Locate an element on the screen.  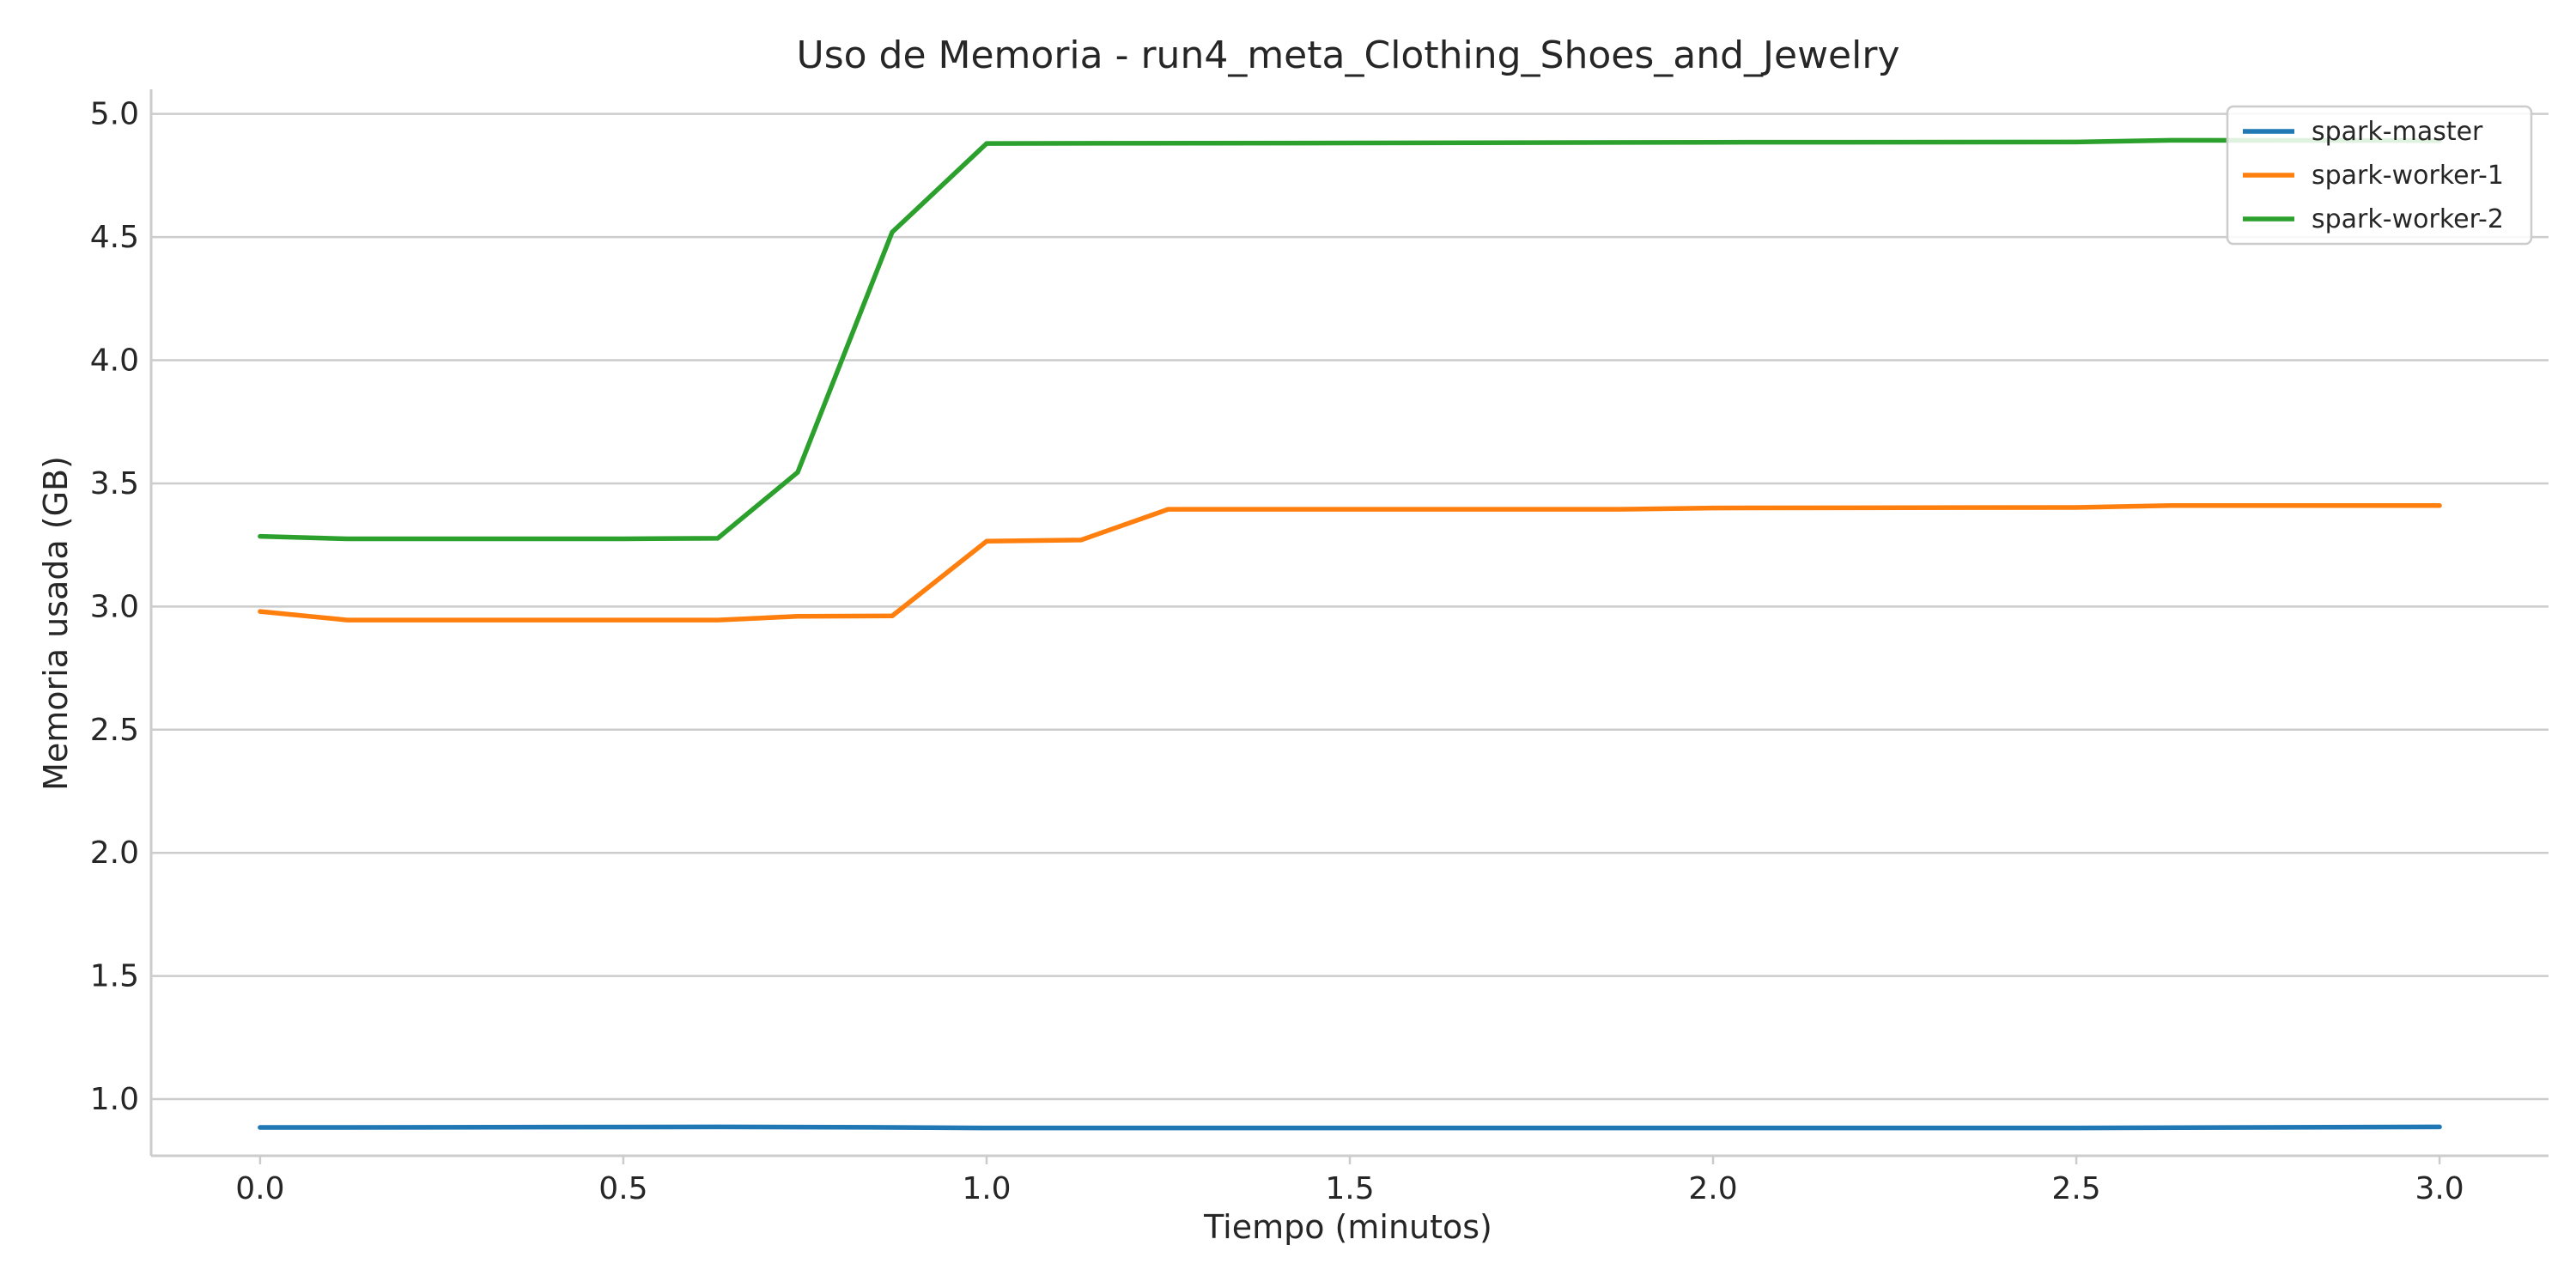
y-tick-label: 4.5 is located at coordinates (114, 238).